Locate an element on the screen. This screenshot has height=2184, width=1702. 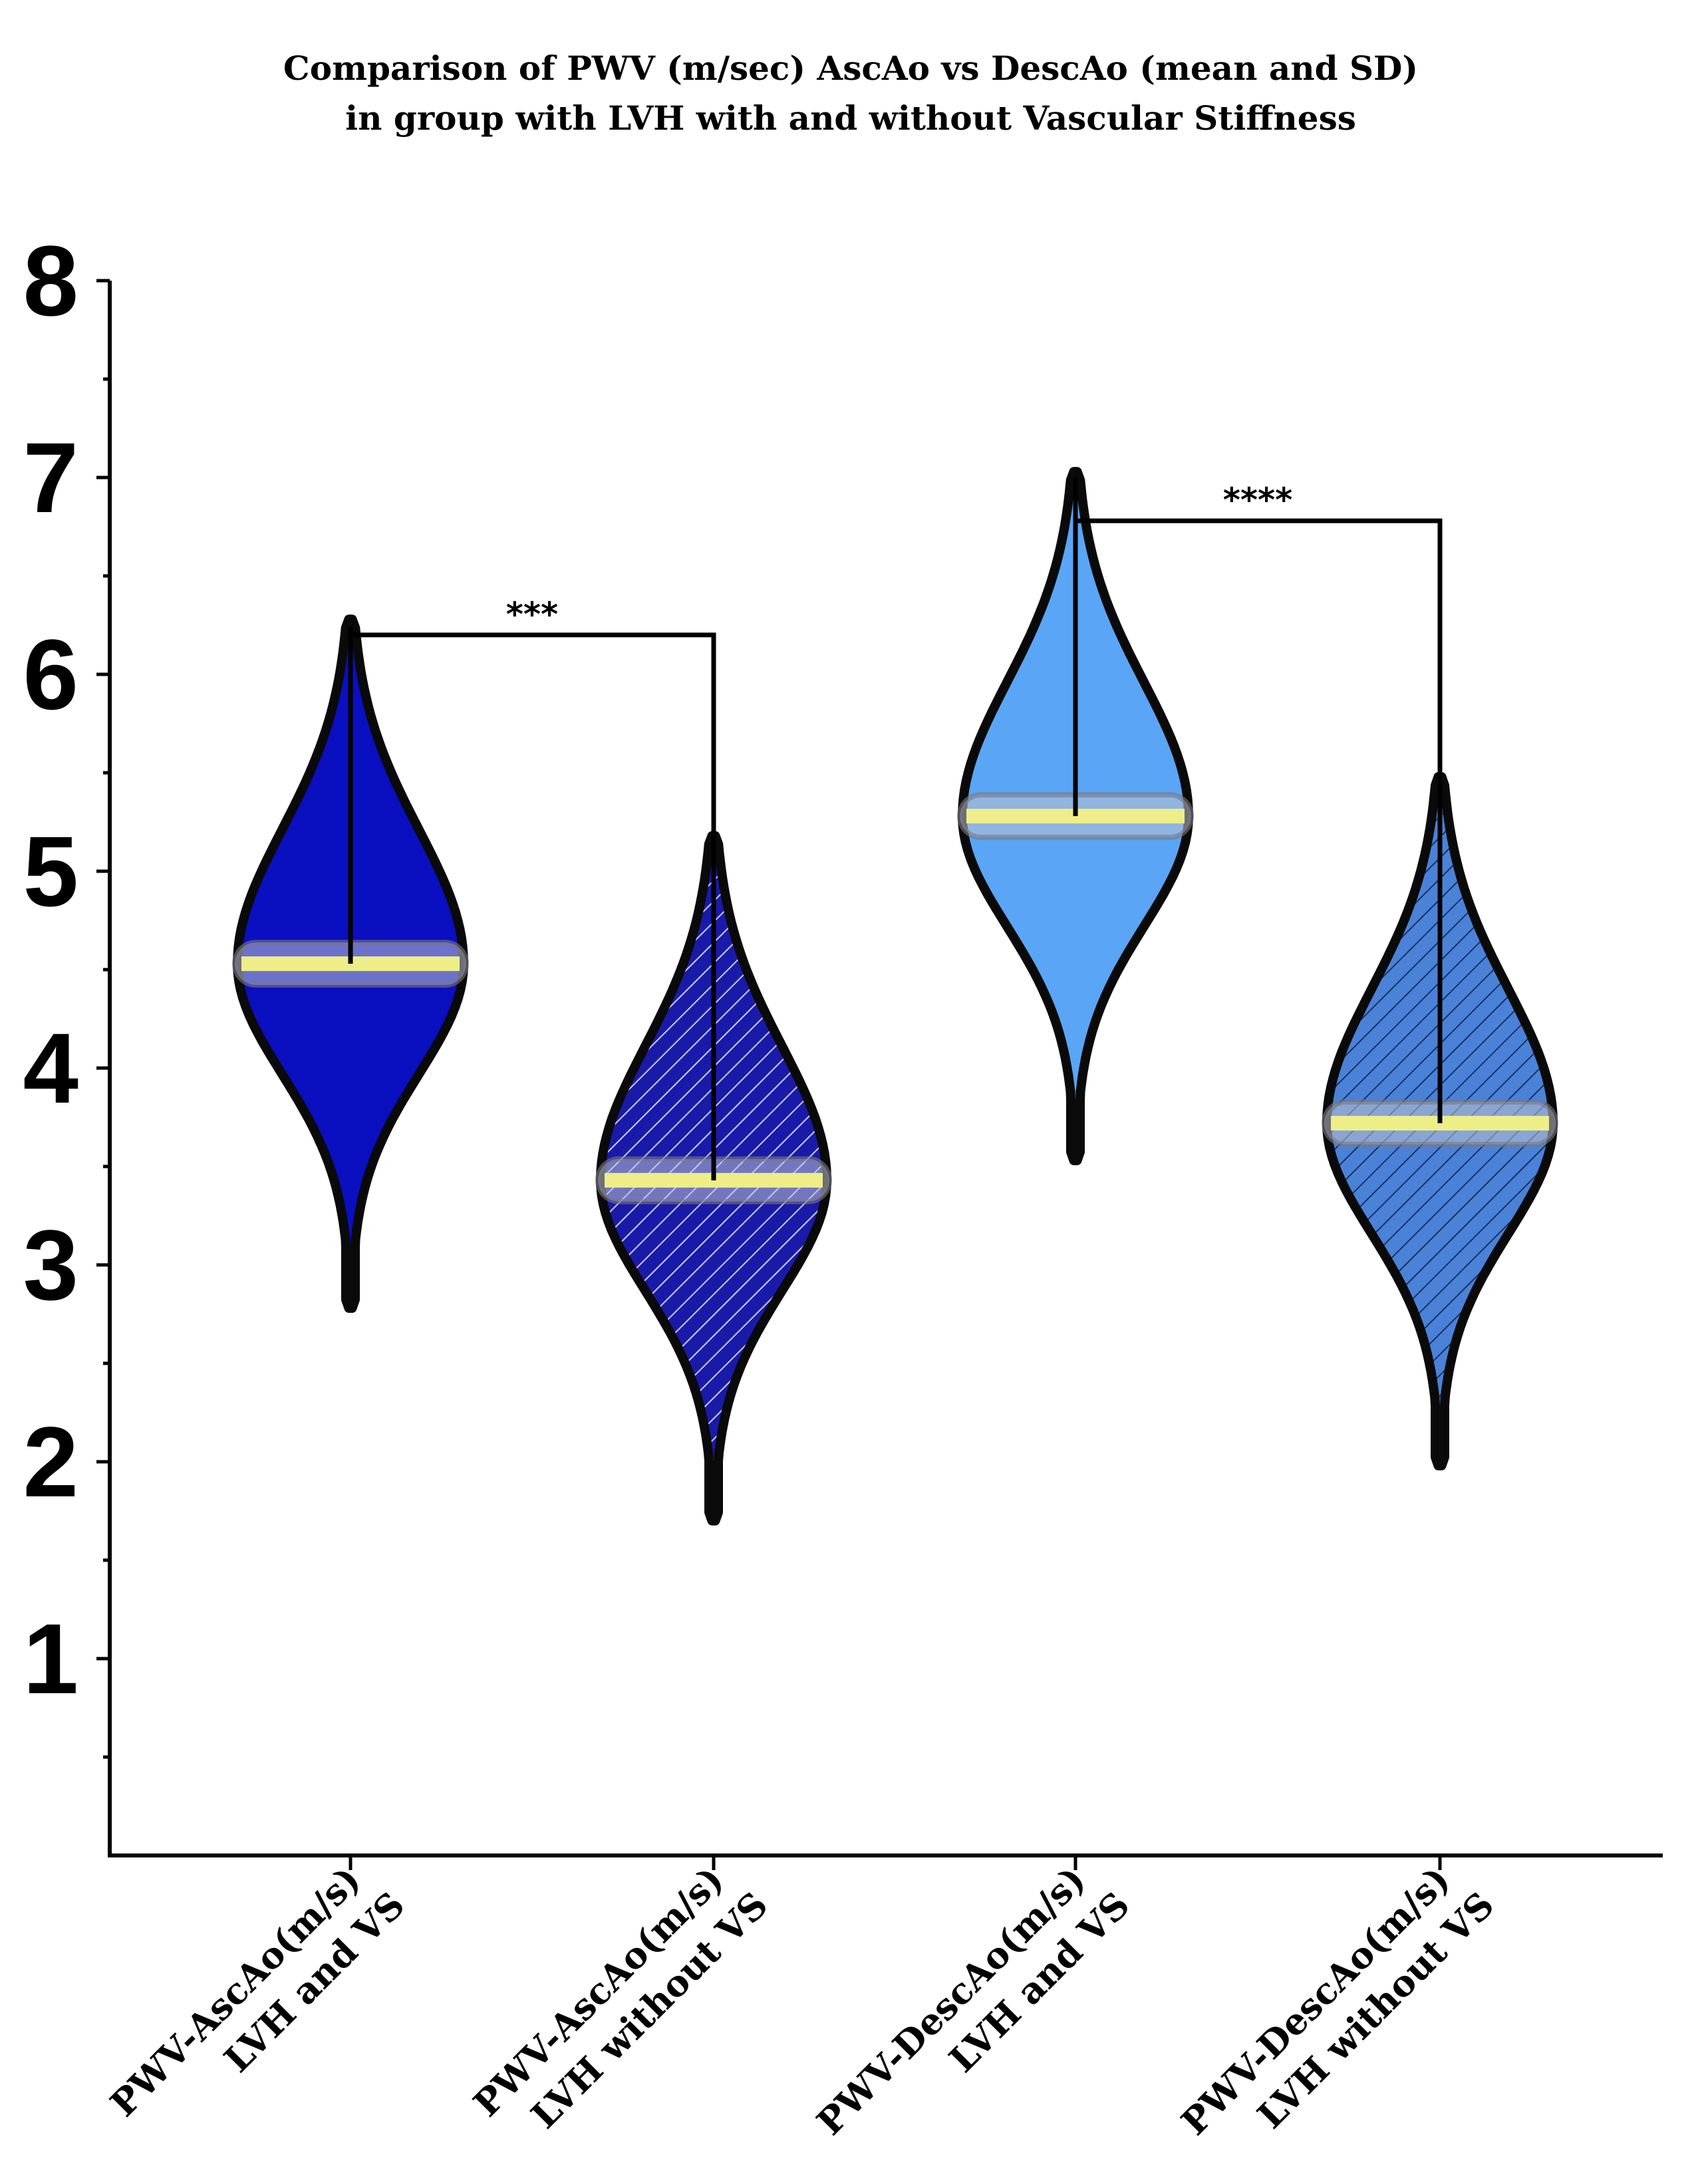
x-tick-label: PWV-DescAo(m/s)LVH and VS is located at coordinates (972, 2013).